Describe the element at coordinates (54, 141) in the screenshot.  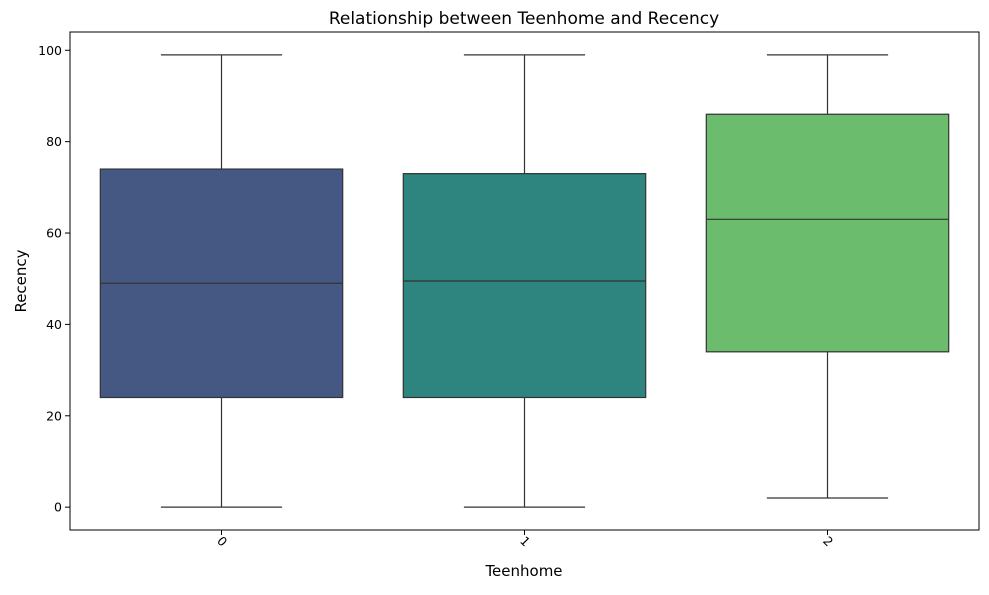
I see `y-tick-label: 80` at that location.